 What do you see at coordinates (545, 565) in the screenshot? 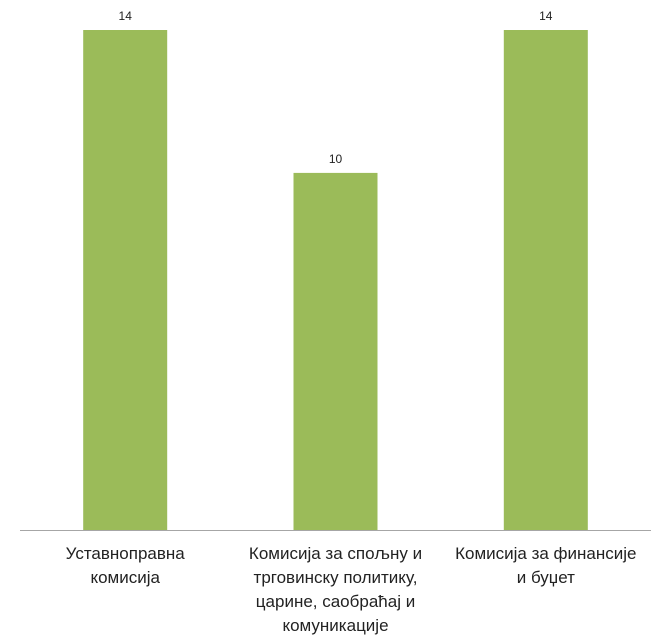
I see `category-label-3: Комисија за финансије и буџет` at bounding box center [545, 565].